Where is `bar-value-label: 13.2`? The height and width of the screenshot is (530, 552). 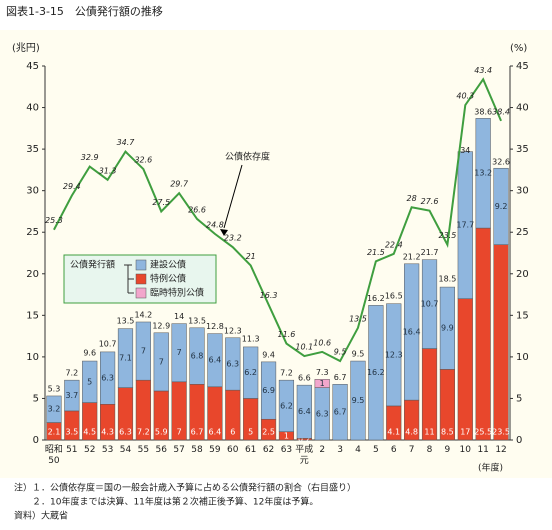 bar-value-label: 13.2 is located at coordinates (483, 173).